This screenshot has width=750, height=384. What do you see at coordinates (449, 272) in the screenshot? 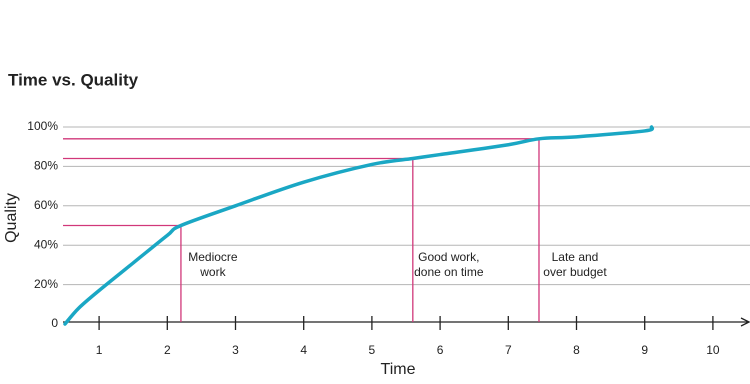
I see `marker-label: done on time` at bounding box center [449, 272].